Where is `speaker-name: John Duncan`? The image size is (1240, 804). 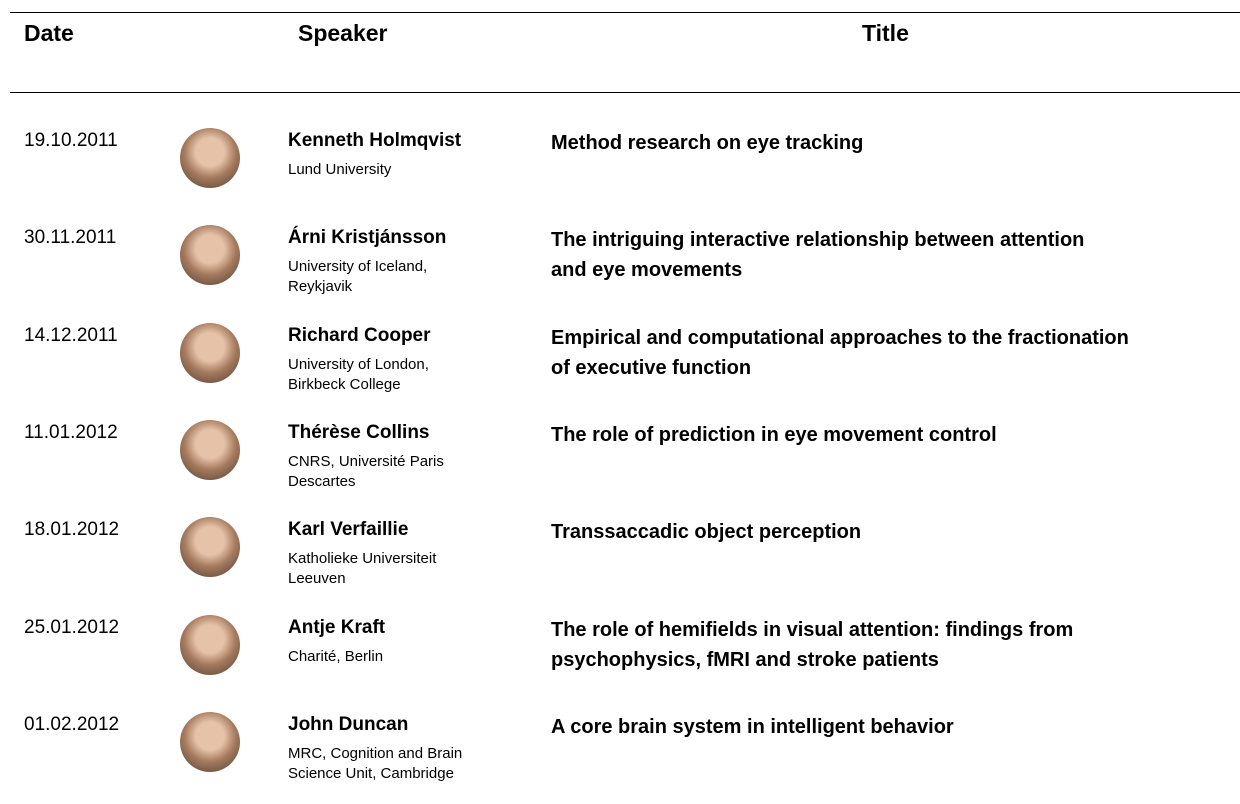 speaker-name: John Duncan is located at coordinates (348, 724).